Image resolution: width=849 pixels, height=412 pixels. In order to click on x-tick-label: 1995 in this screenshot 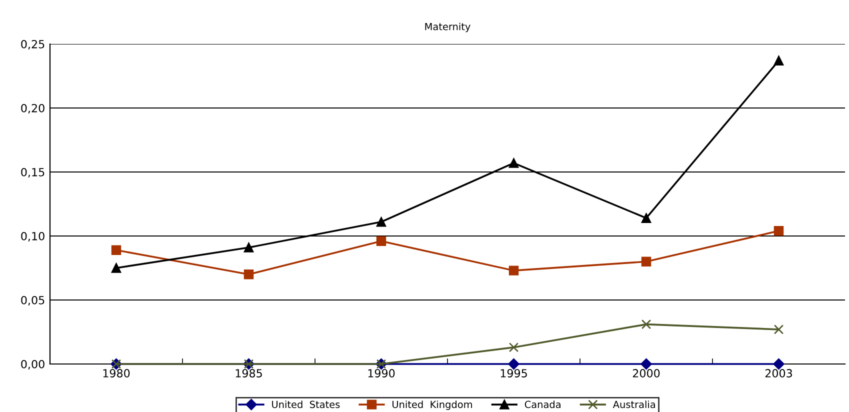, I will do `click(513, 373)`.